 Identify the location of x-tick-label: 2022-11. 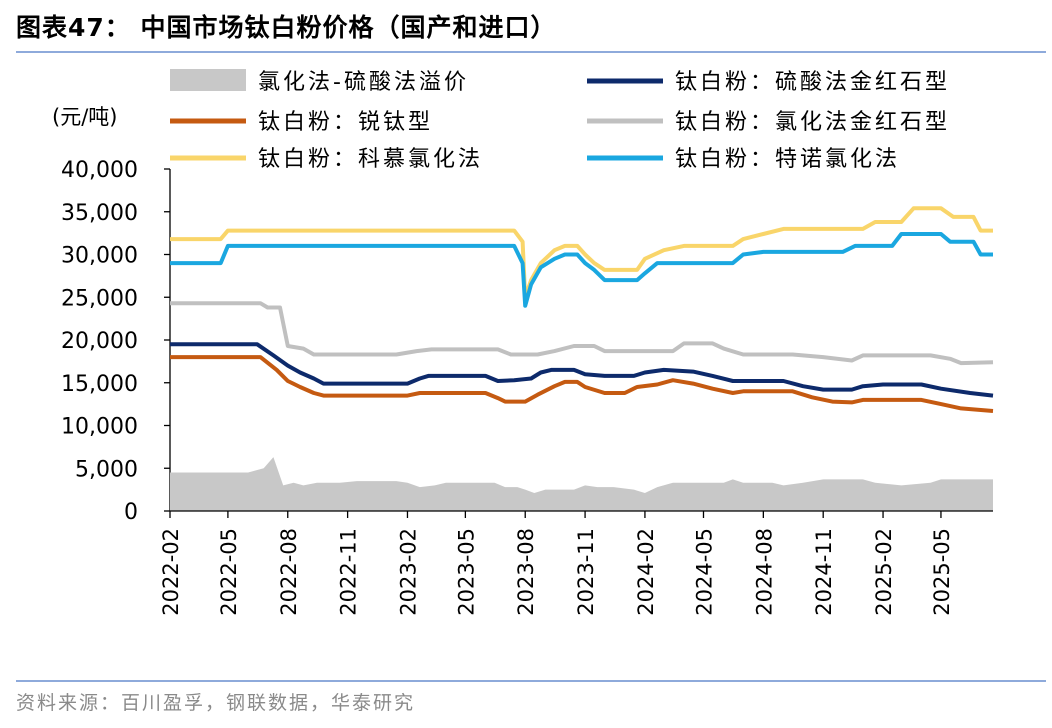
(349, 572).